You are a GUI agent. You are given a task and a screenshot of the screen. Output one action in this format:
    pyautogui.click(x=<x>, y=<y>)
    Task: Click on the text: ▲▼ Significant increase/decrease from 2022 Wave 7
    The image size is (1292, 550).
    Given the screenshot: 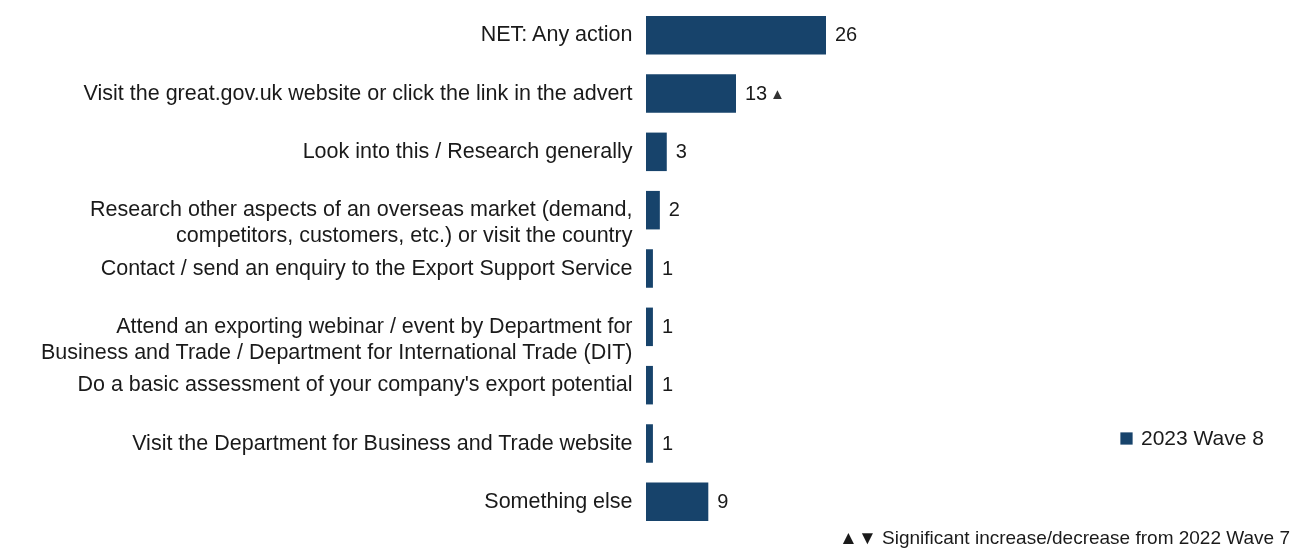 What is the action you would take?
    pyautogui.click(x=1064, y=537)
    